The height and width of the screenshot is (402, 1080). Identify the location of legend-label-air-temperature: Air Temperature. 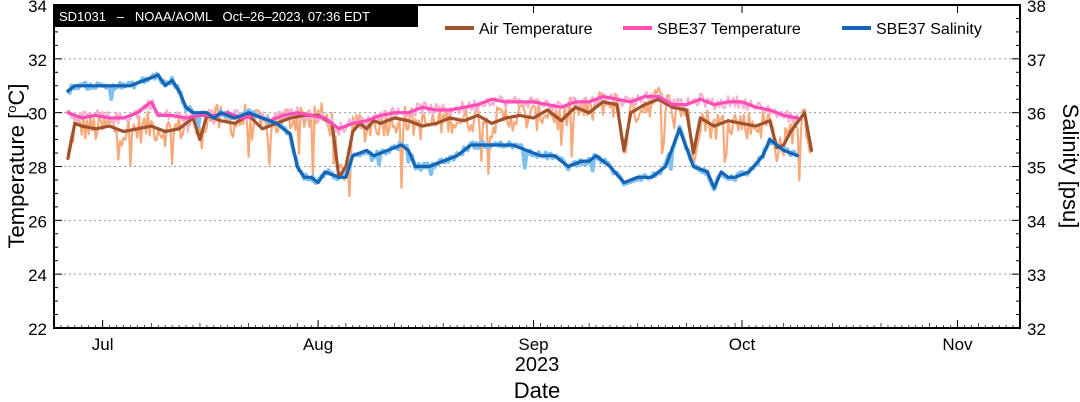
(536, 29).